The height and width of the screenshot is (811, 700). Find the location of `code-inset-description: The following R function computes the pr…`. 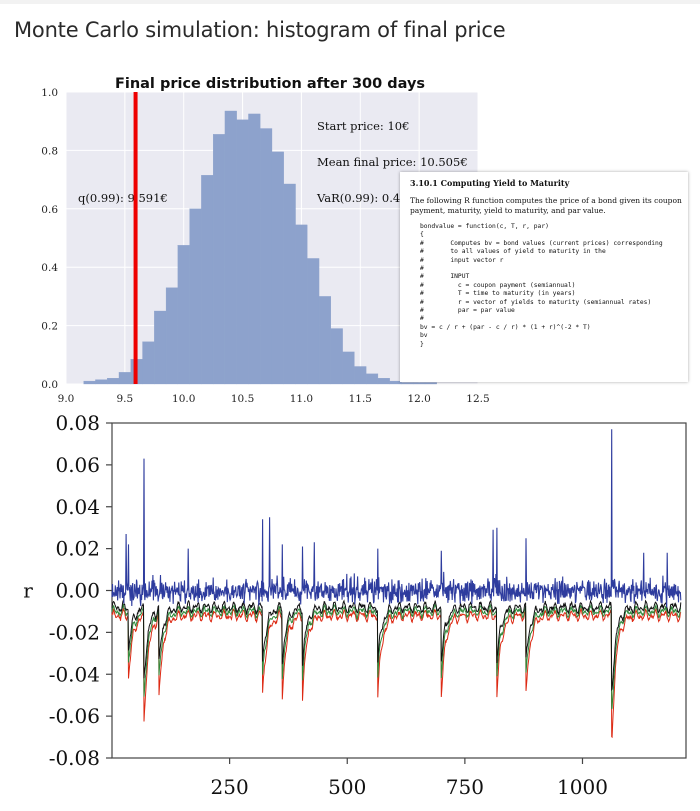

code-inset-description: The following R function computes the pr… is located at coordinates (546, 205).